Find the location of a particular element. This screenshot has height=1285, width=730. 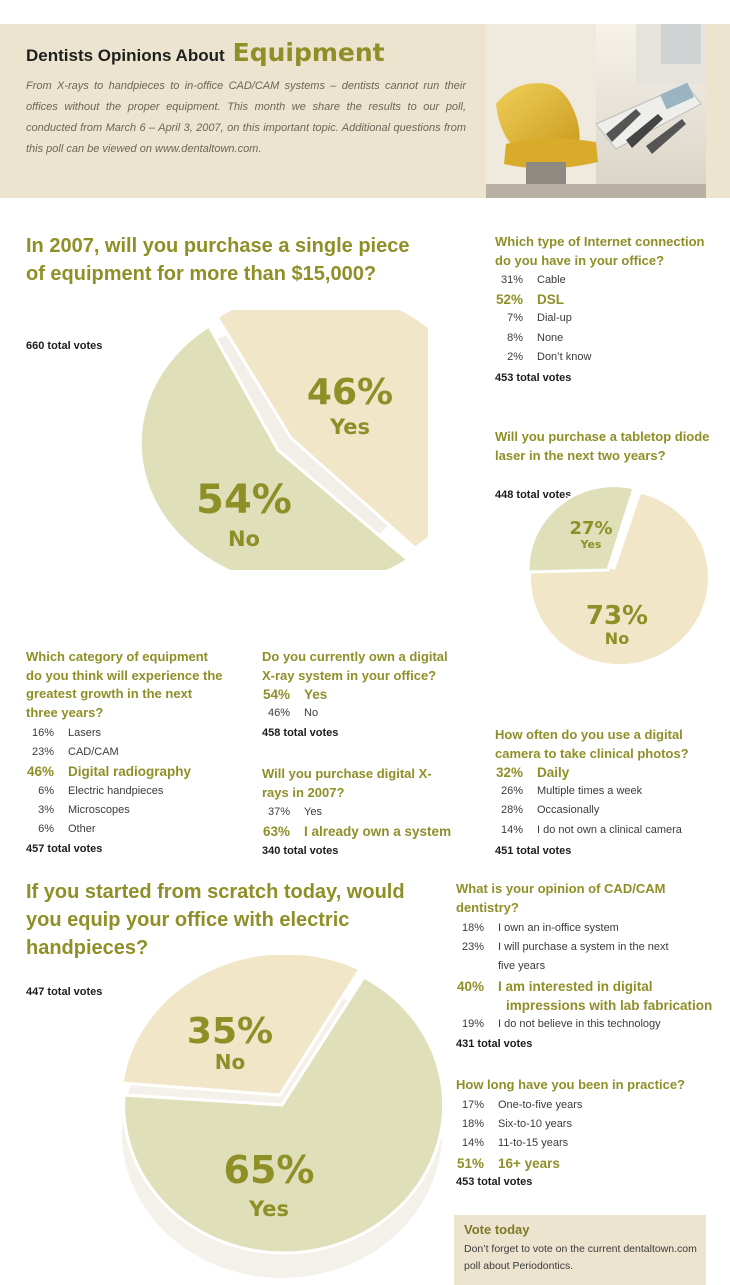

list-item-continued: five years is located at coordinates (522, 966).